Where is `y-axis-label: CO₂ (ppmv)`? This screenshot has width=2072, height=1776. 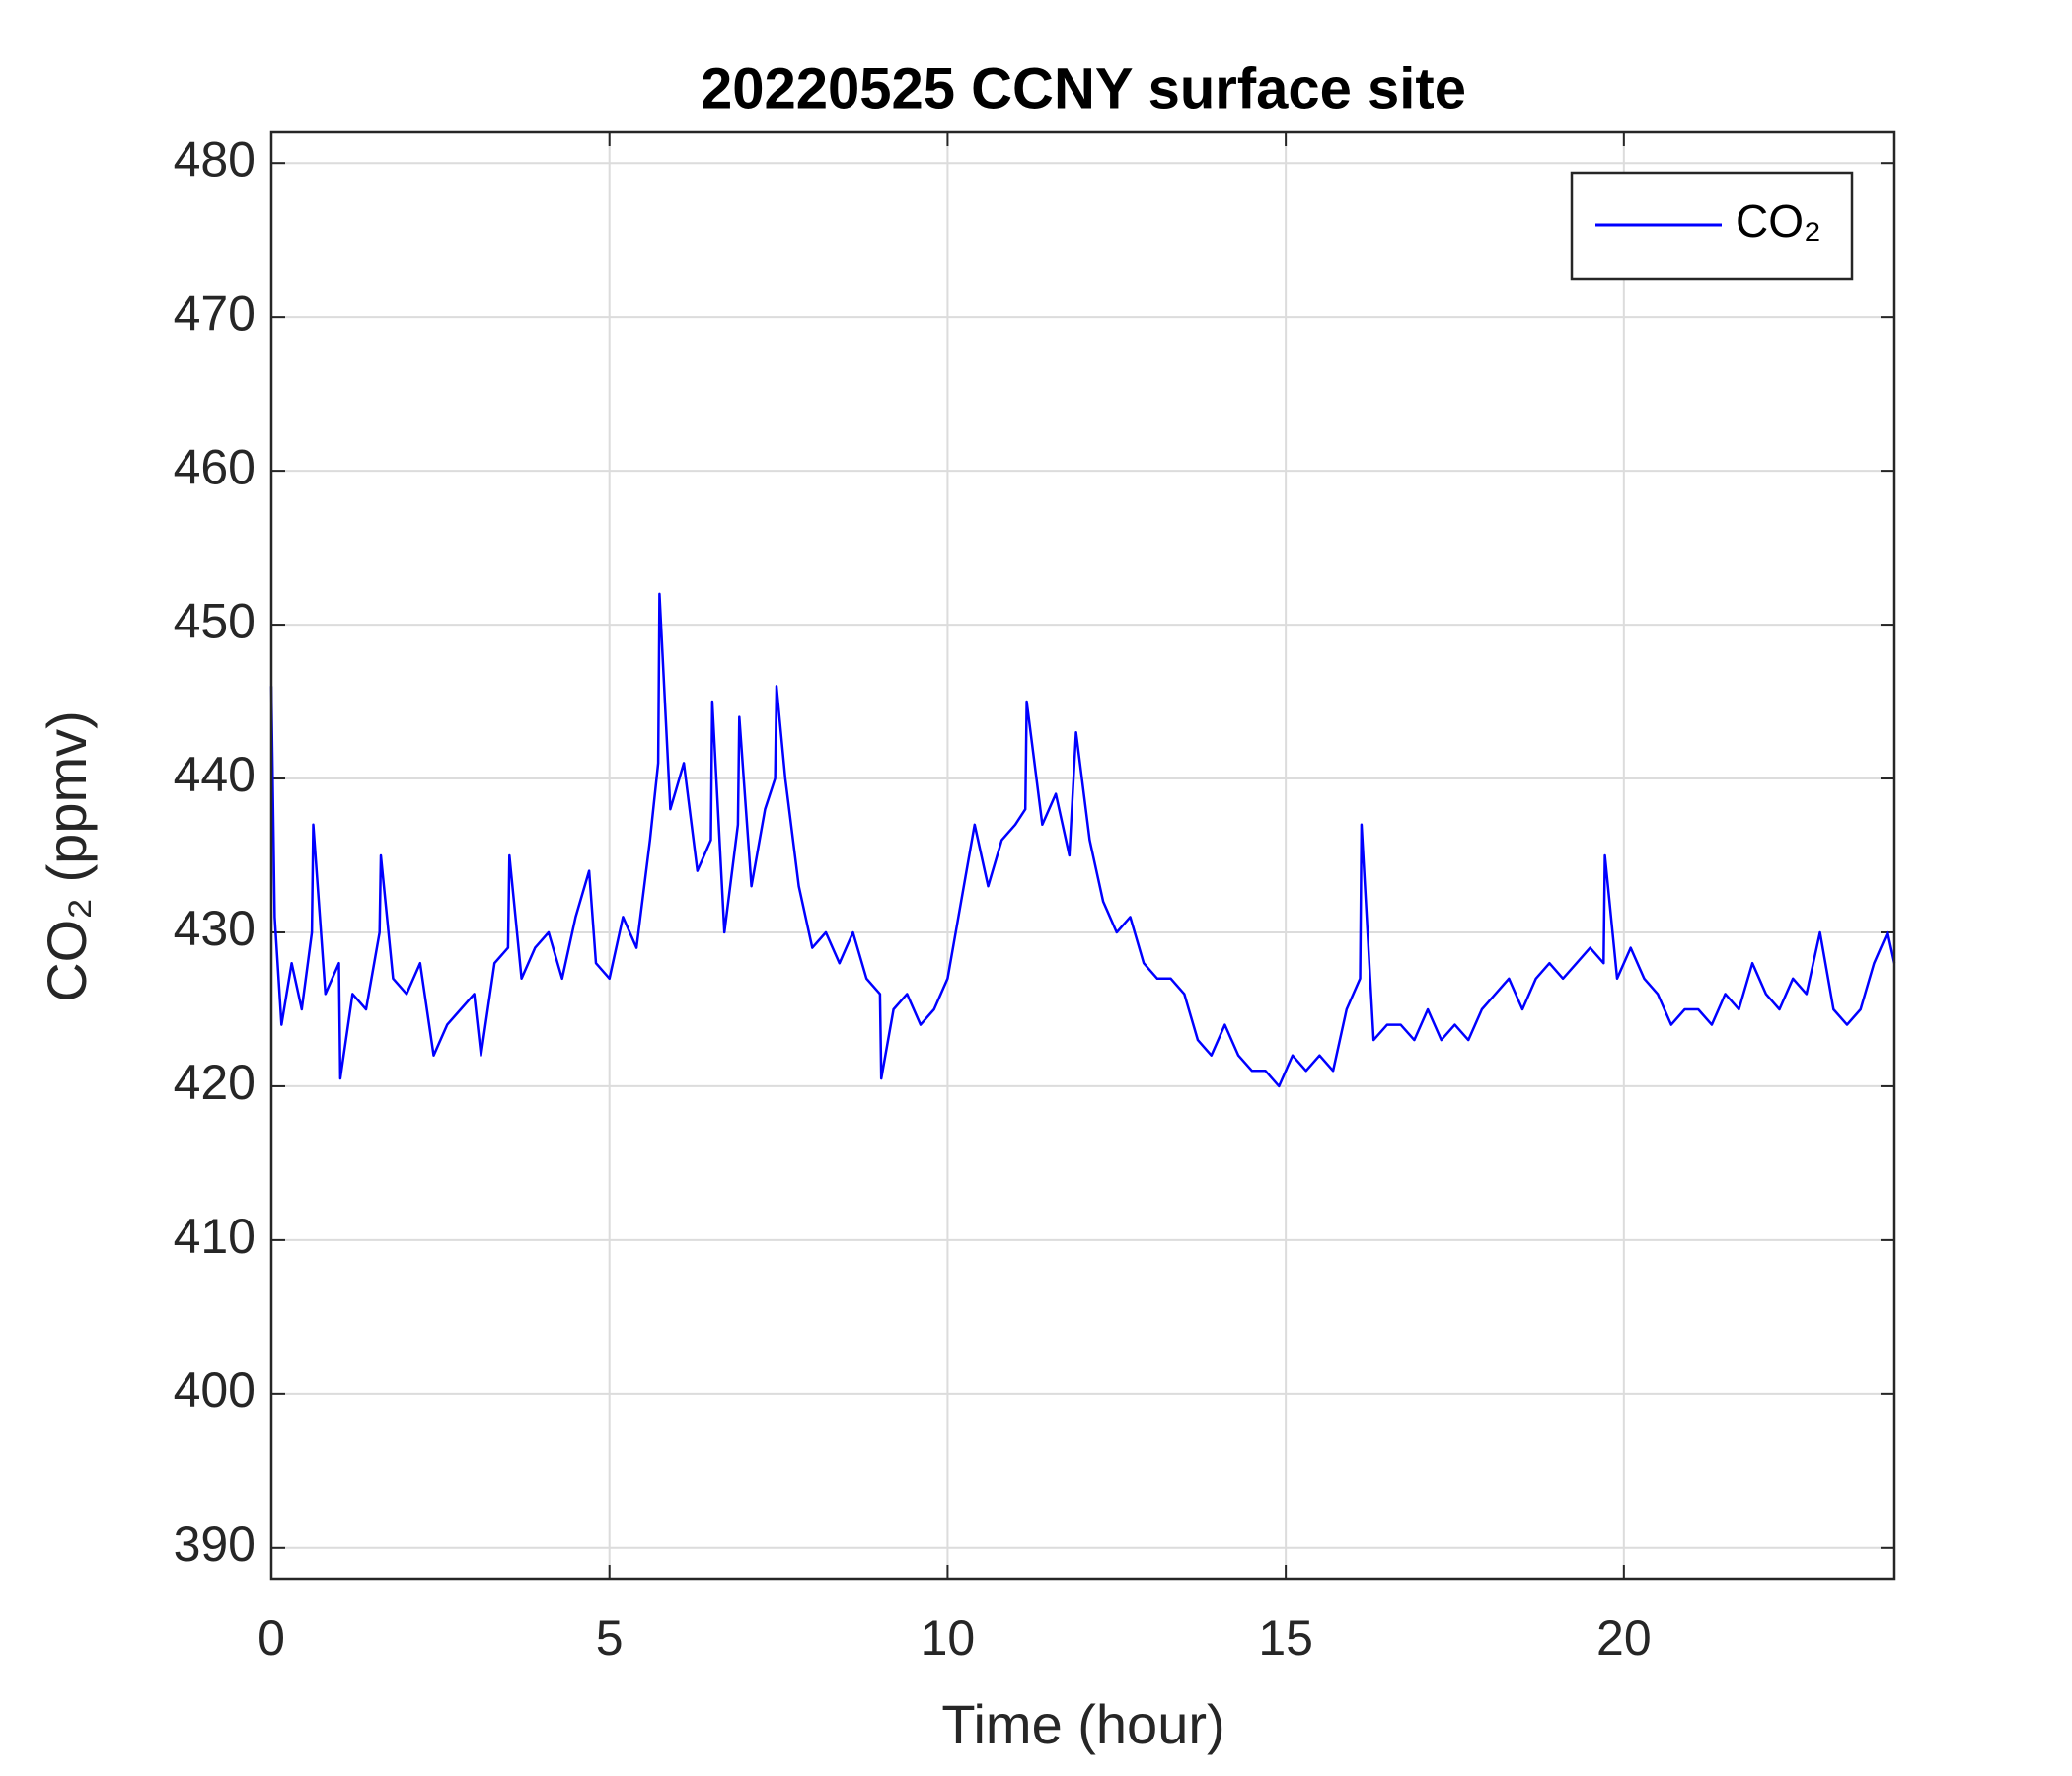 y-axis-label: CO₂ (ppmv) is located at coordinates (67, 856).